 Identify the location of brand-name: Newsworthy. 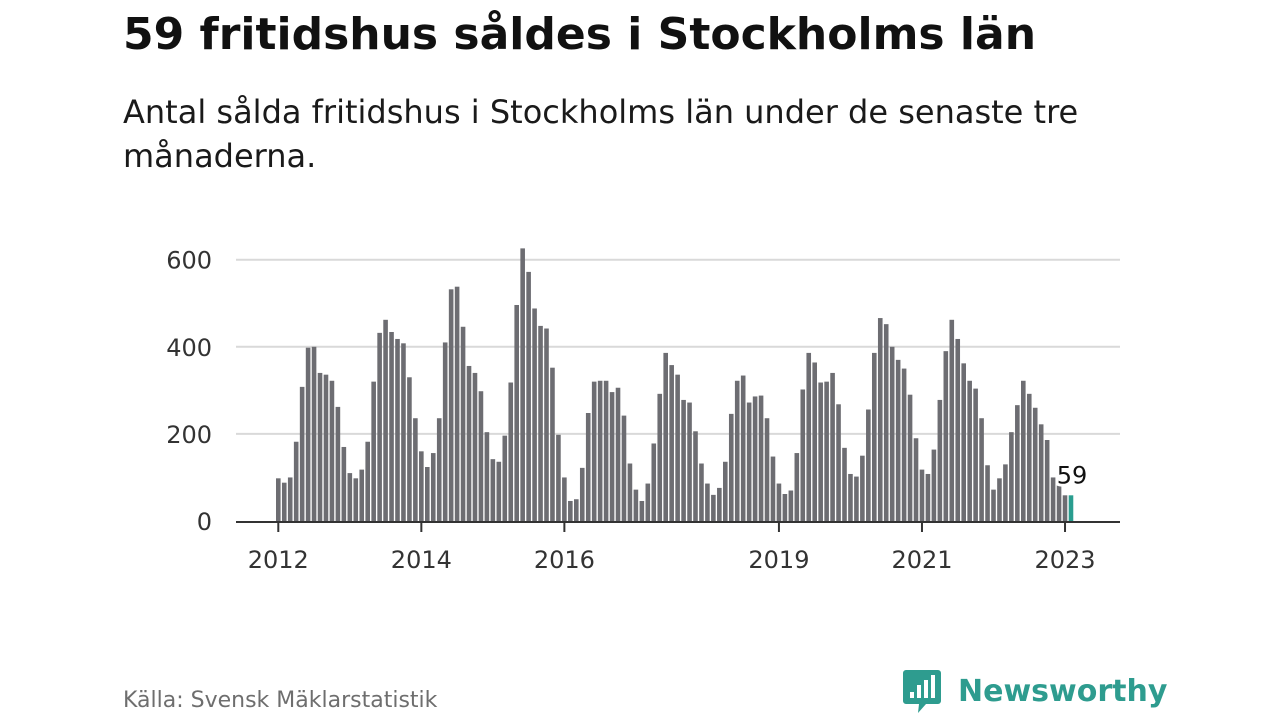
(1063, 691).